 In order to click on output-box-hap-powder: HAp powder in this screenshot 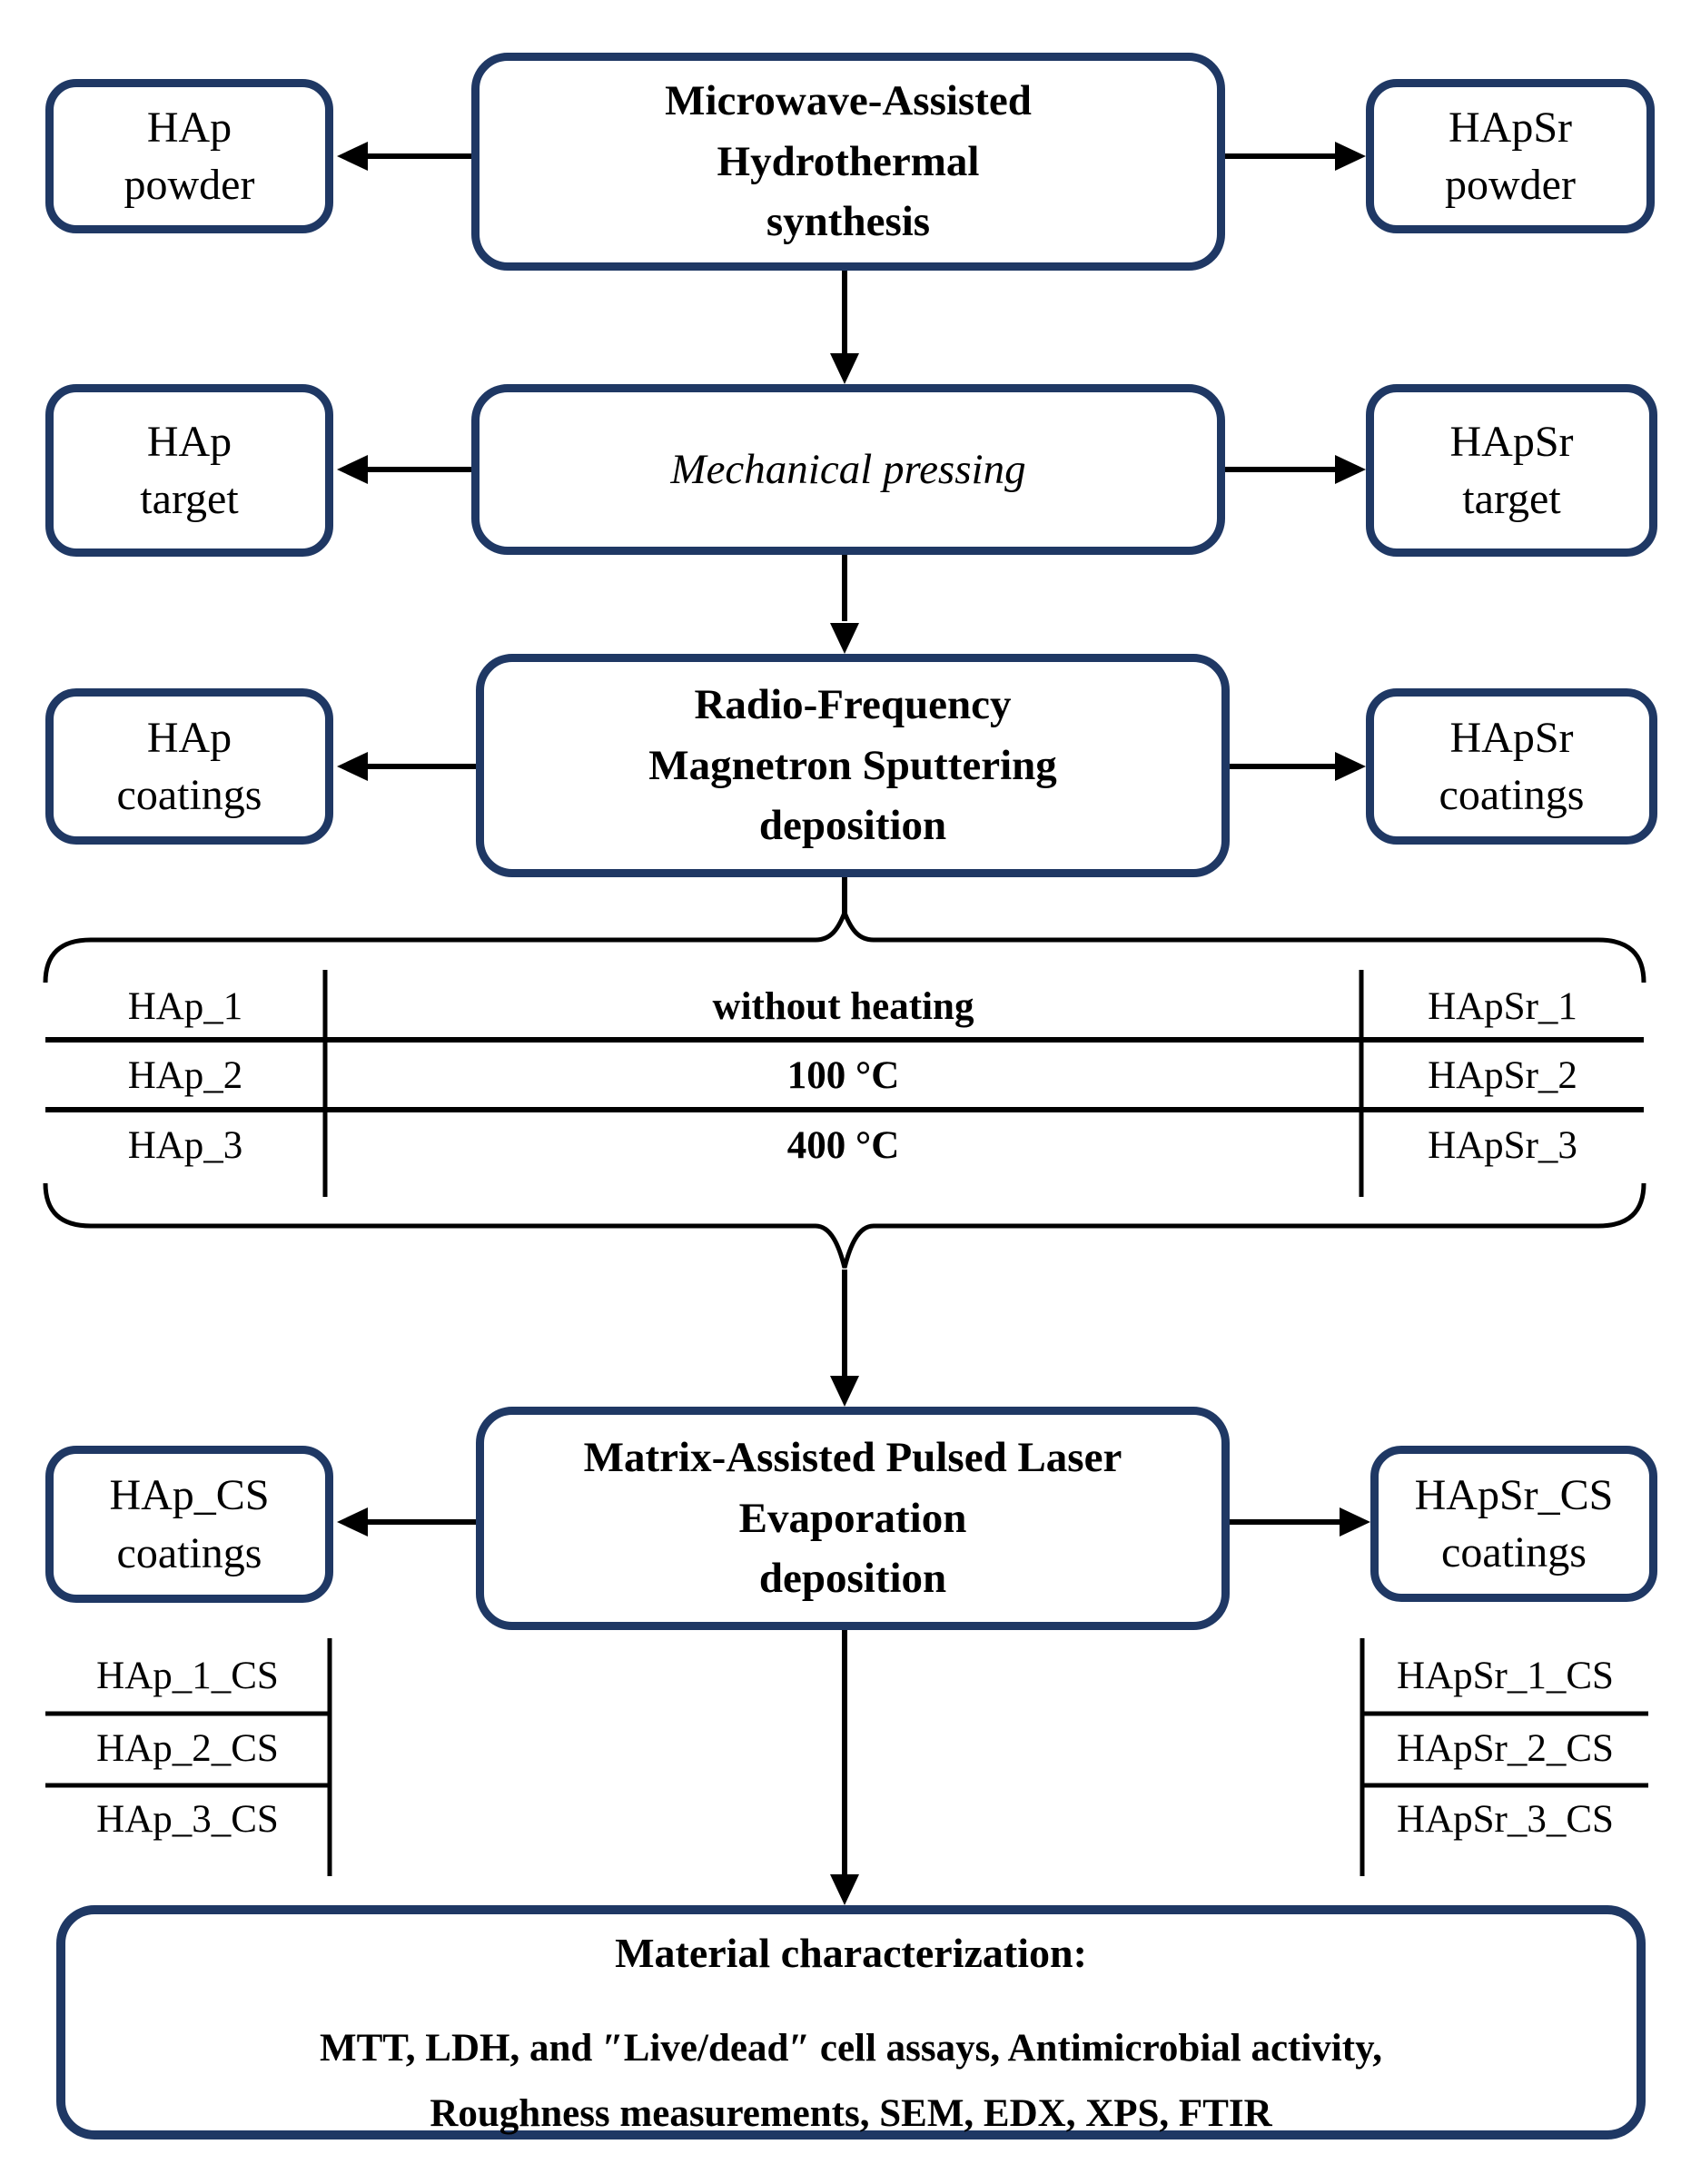, I will do `click(189, 156)`.